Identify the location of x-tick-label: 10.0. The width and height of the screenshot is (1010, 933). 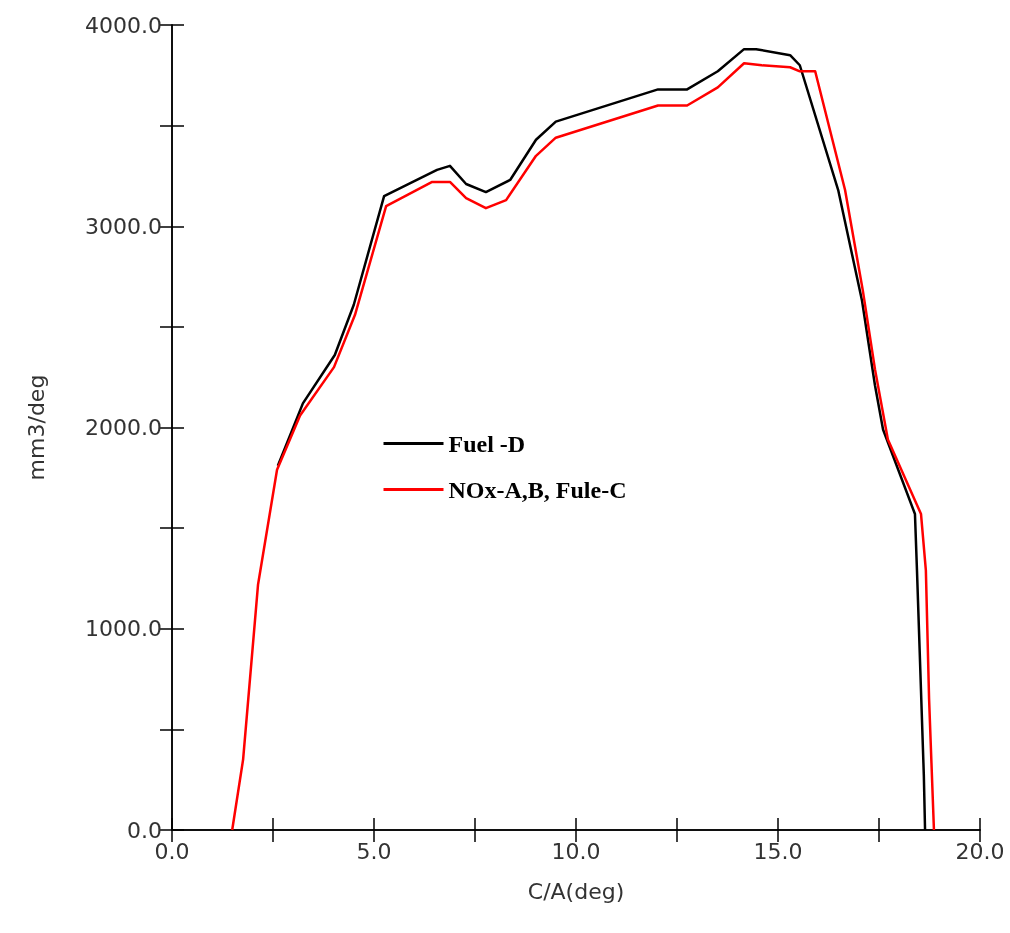
(576, 851).